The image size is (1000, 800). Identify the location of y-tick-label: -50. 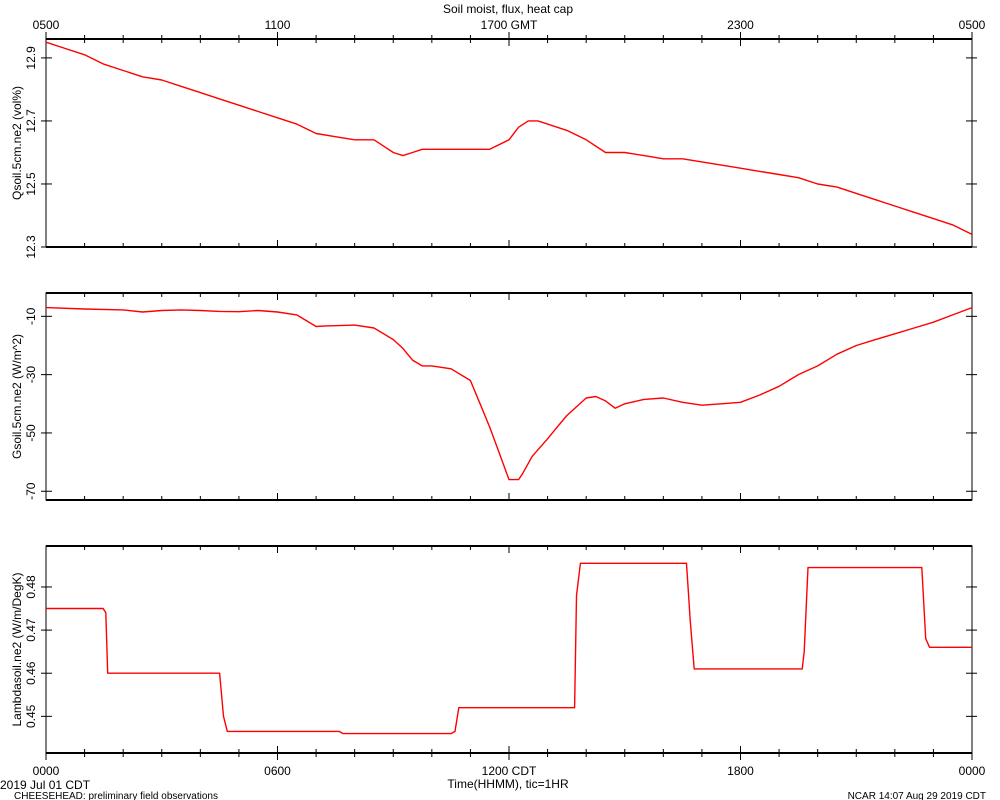
(31, 433).